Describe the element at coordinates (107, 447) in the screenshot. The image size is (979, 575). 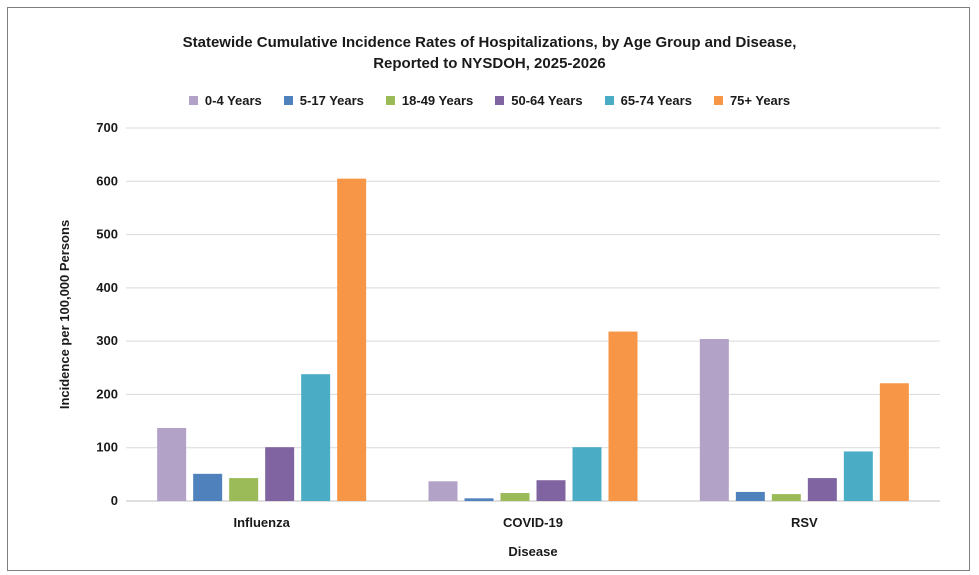
I see `y-tick-label: 100` at that location.